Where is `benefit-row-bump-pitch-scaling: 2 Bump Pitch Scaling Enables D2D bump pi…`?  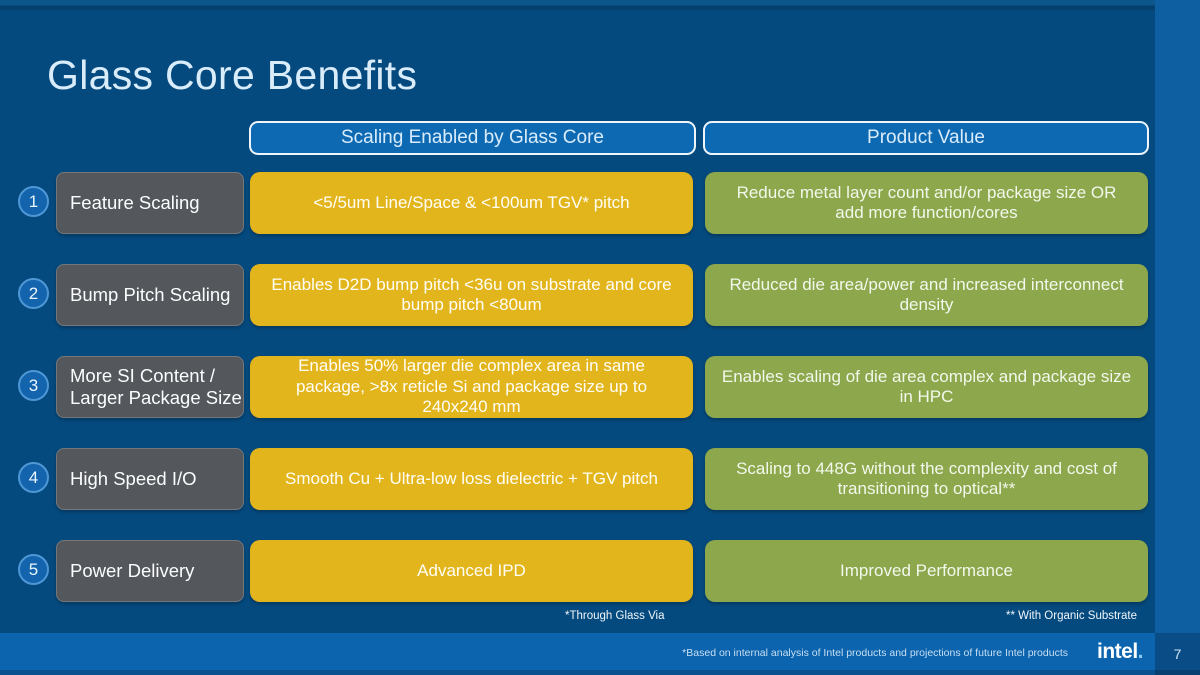
benefit-row-bump-pitch-scaling: 2 Bump Pitch Scaling Enables D2D bump pi… is located at coordinates (600, 295).